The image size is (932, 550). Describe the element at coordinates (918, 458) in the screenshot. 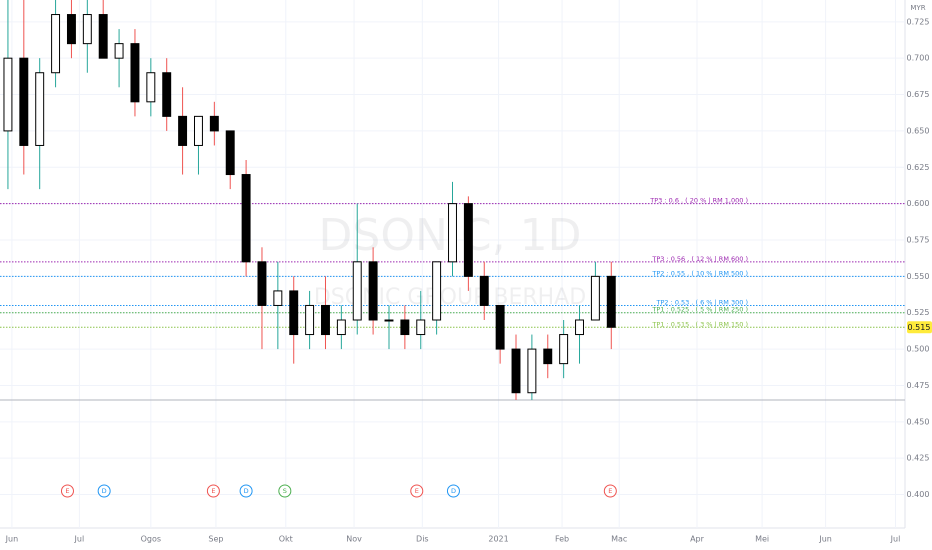

I see `y-tick-label: 0.425` at that location.